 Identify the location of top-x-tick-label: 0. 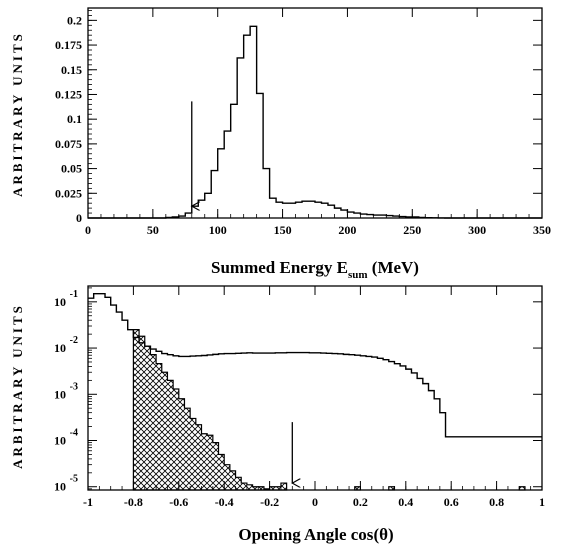
(88, 230).